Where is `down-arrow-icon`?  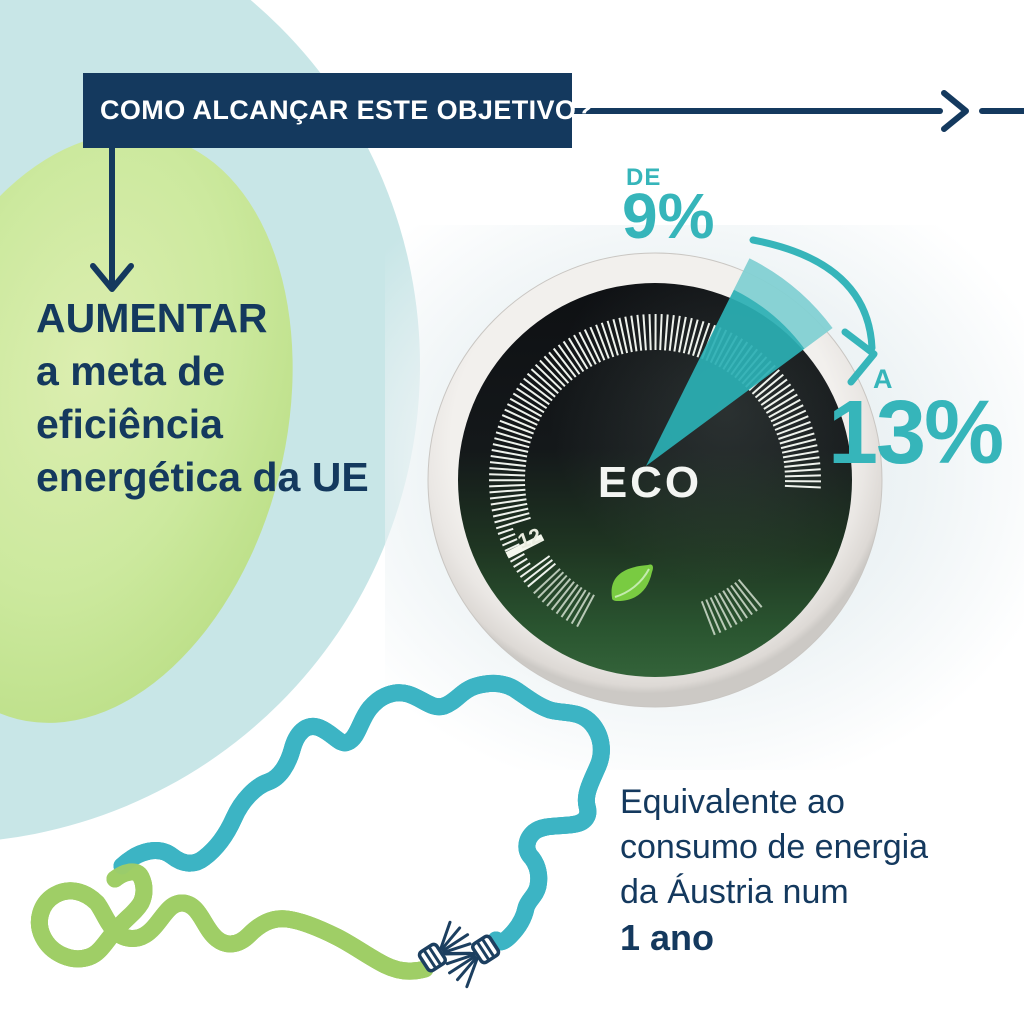 down-arrow-icon is located at coordinates (112, 218).